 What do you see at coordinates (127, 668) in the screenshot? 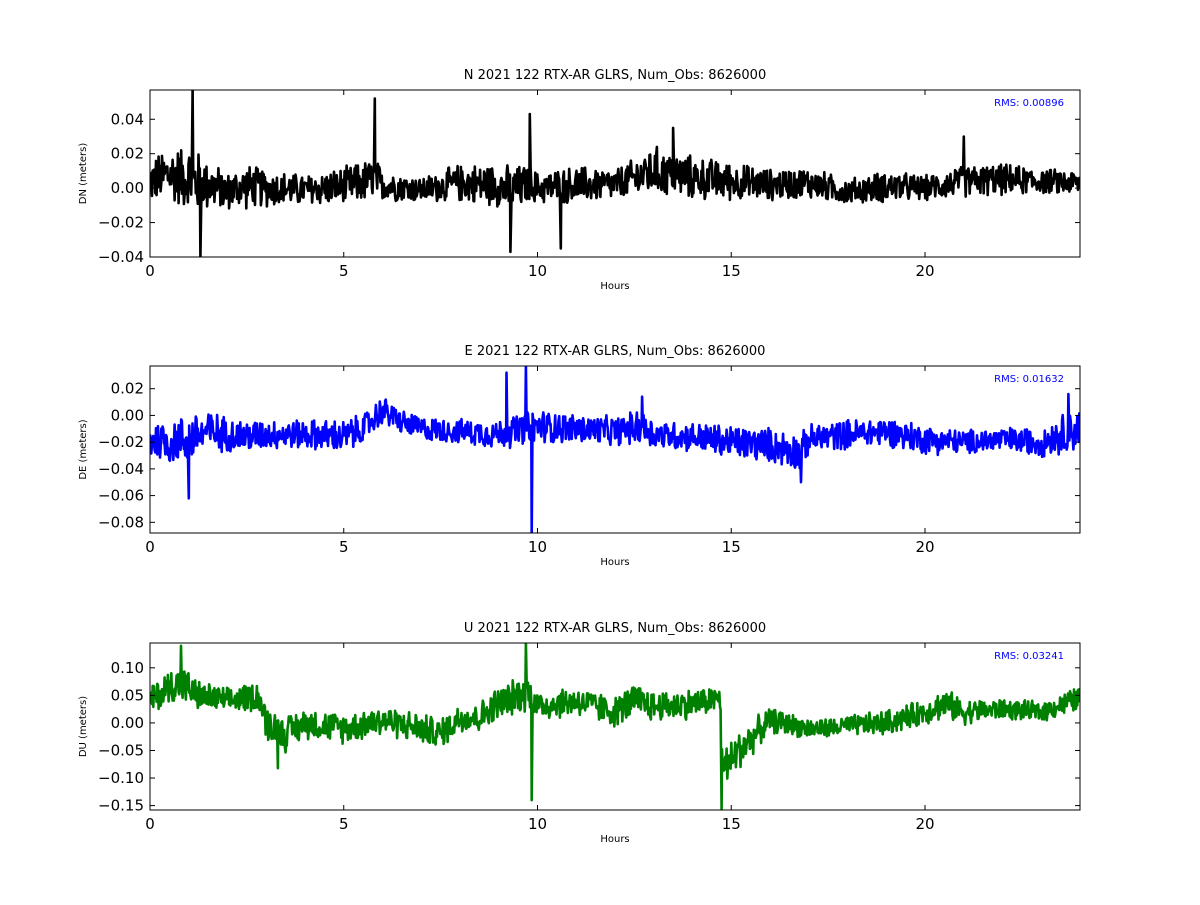
I see `y-tick-label: 0.10` at bounding box center [127, 668].